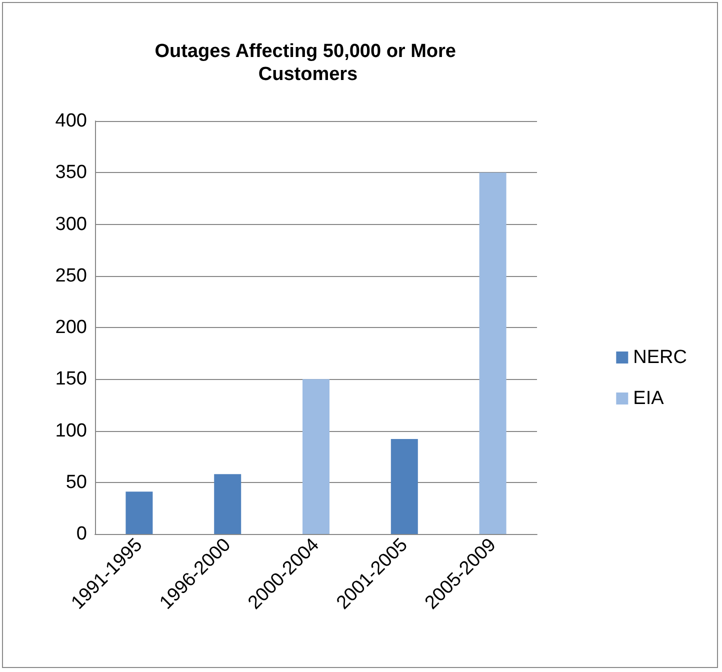  What do you see at coordinates (76, 482) in the screenshot?
I see `y-tick-label: 50` at bounding box center [76, 482].